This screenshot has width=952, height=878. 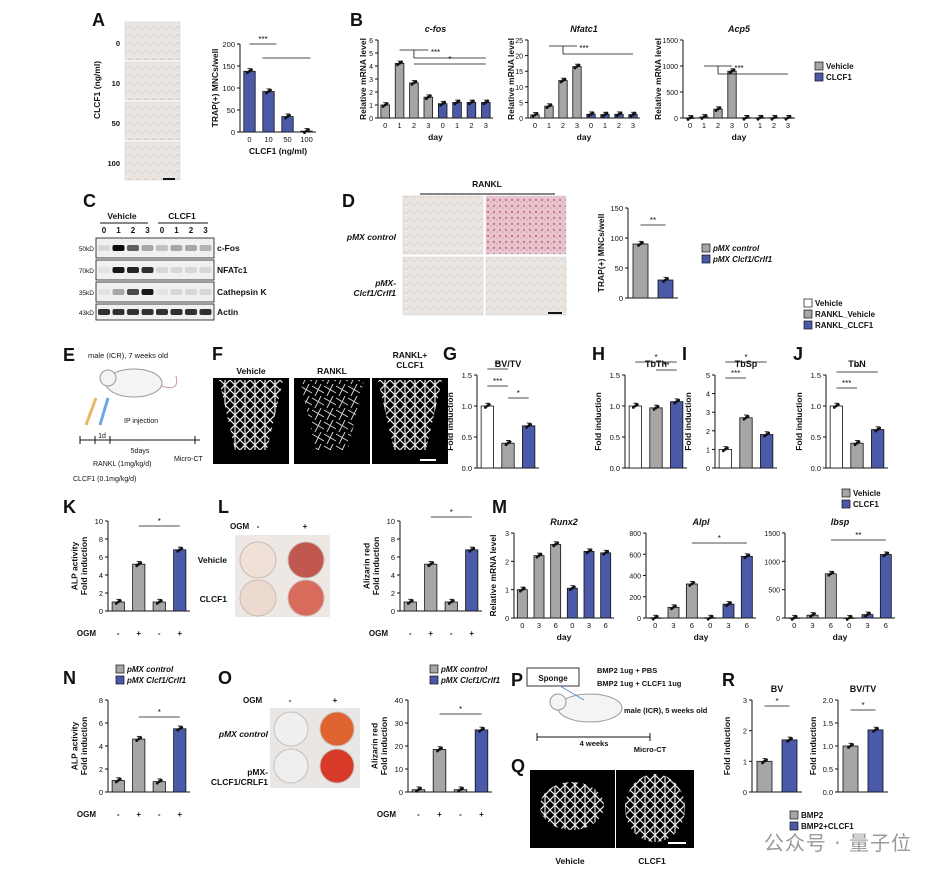 I want to click on y-tick-label: 8, so click(x=101, y=700).